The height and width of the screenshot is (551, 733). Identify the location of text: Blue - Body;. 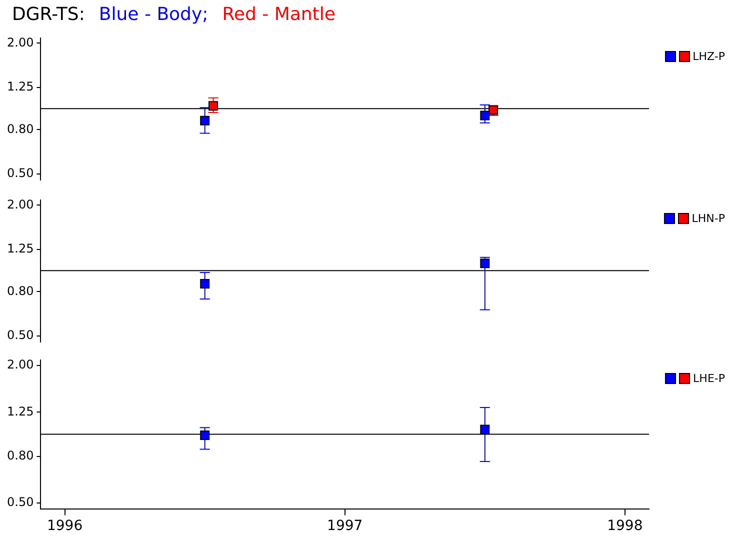
(153, 14).